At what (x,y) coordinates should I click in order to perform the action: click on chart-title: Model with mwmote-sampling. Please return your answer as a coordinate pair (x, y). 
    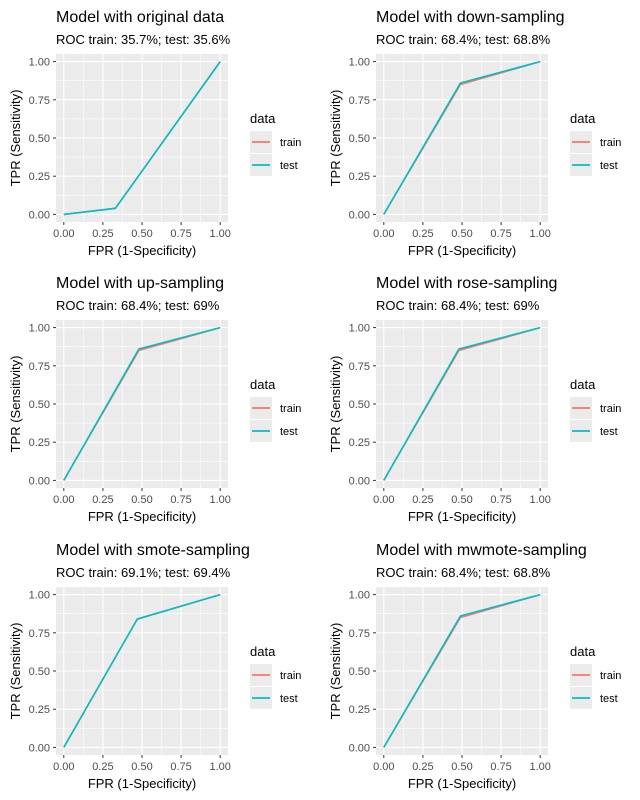
    Looking at the image, I should click on (481, 550).